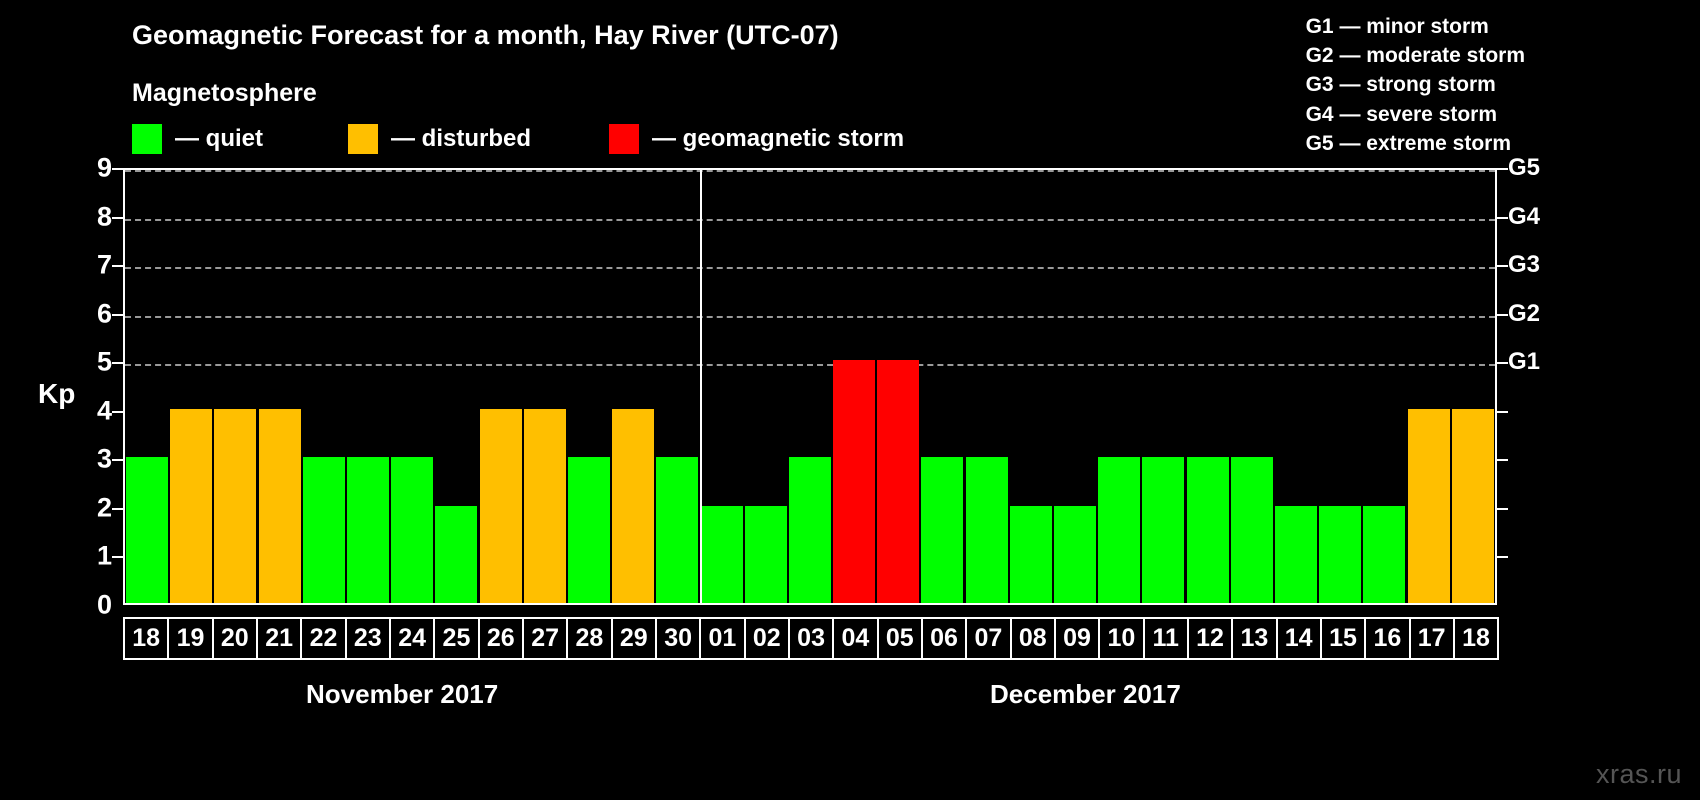 The image size is (1700, 800). What do you see at coordinates (456, 554) in the screenshot?
I see `bar-25-kp2` at bounding box center [456, 554].